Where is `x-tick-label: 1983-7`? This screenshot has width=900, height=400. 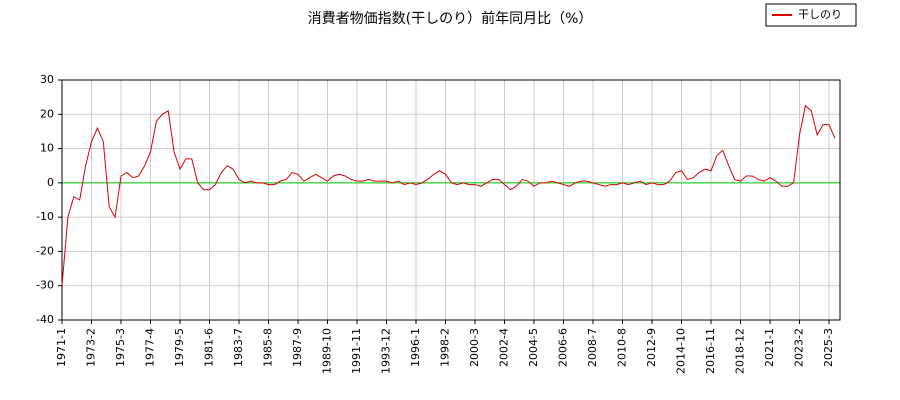
x-tick-label: 1983-7 is located at coordinates (238, 347).